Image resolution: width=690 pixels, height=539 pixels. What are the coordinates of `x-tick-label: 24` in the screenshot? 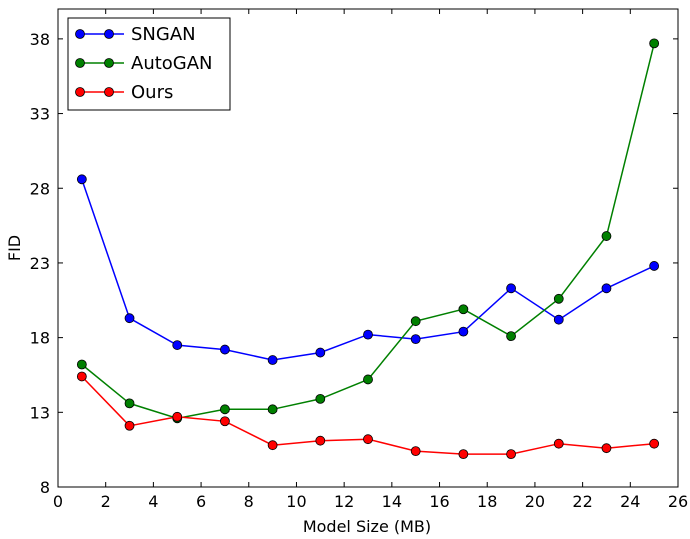 It's located at (630, 501).